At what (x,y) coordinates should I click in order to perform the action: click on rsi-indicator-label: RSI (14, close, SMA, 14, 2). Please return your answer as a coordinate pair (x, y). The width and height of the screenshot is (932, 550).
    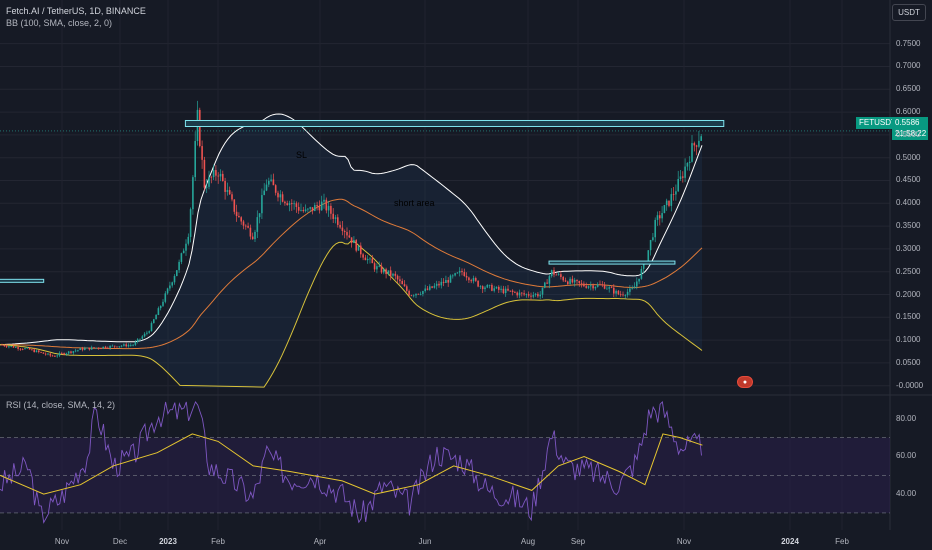
    Looking at the image, I should click on (61, 405).